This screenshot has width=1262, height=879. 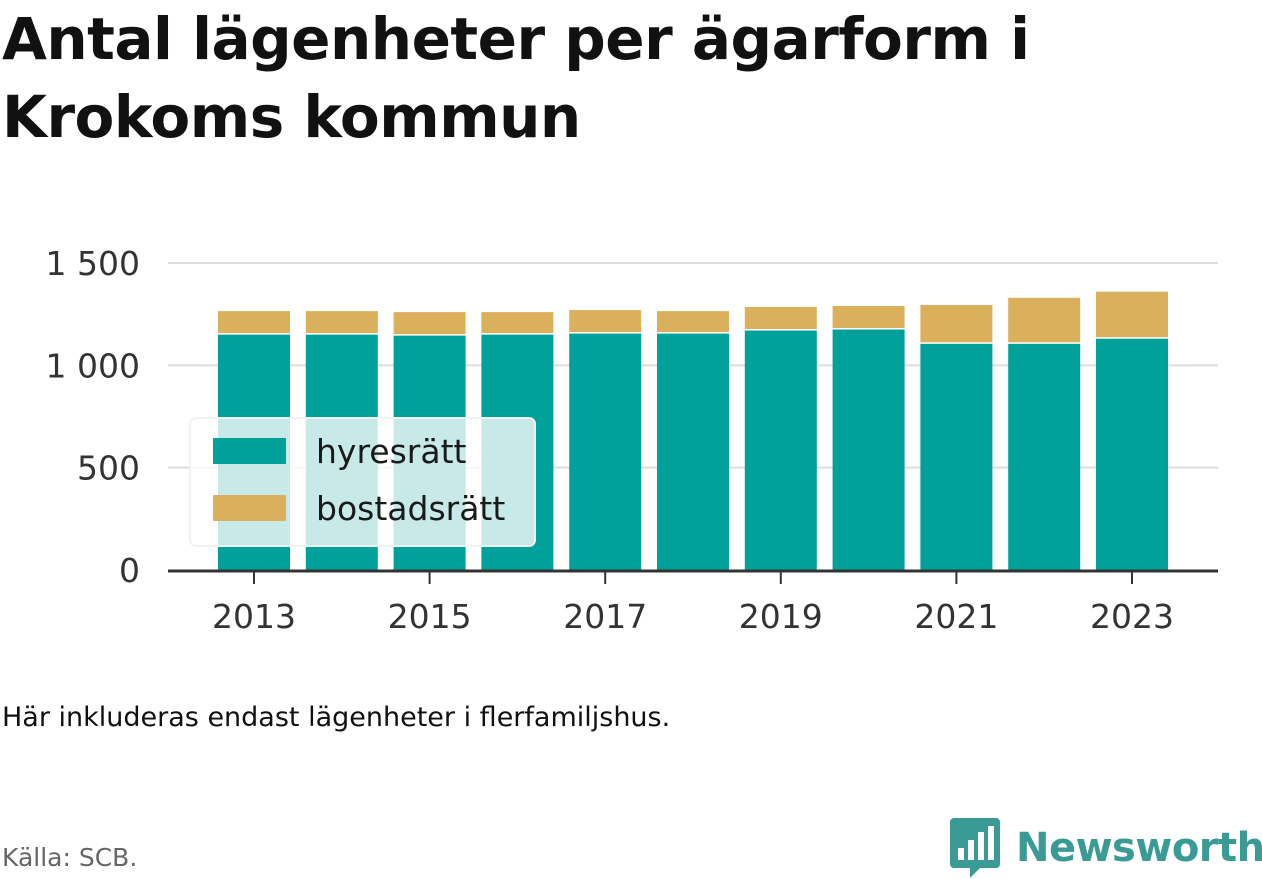 What do you see at coordinates (93, 365) in the screenshot?
I see `y-tick-label: 1 000` at bounding box center [93, 365].